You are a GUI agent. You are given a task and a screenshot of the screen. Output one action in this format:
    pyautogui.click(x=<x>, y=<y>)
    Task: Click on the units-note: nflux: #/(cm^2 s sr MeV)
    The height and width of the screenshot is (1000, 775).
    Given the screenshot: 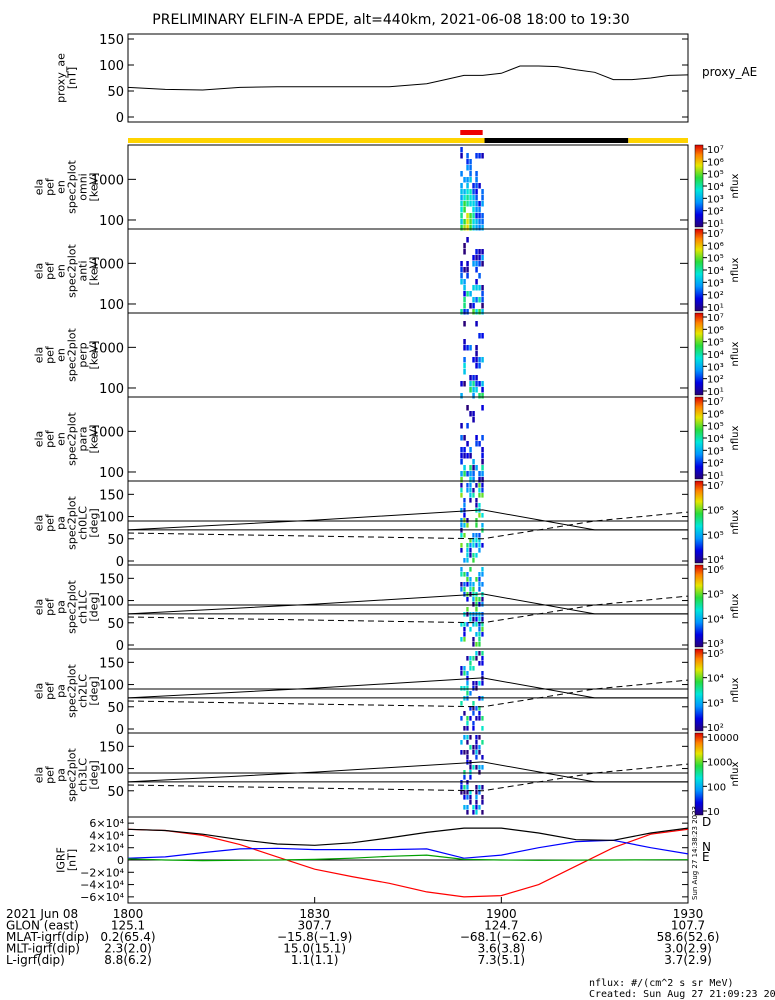 What is the action you would take?
    pyautogui.click(x=661, y=983)
    